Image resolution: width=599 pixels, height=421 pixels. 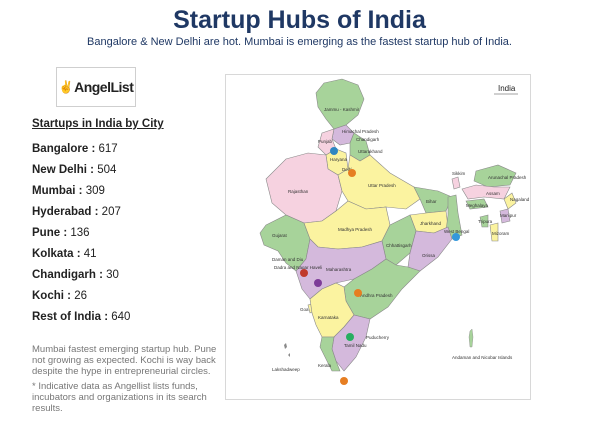 I want to click on angellist-logo: ✌ AngelList, so click(x=96, y=87).